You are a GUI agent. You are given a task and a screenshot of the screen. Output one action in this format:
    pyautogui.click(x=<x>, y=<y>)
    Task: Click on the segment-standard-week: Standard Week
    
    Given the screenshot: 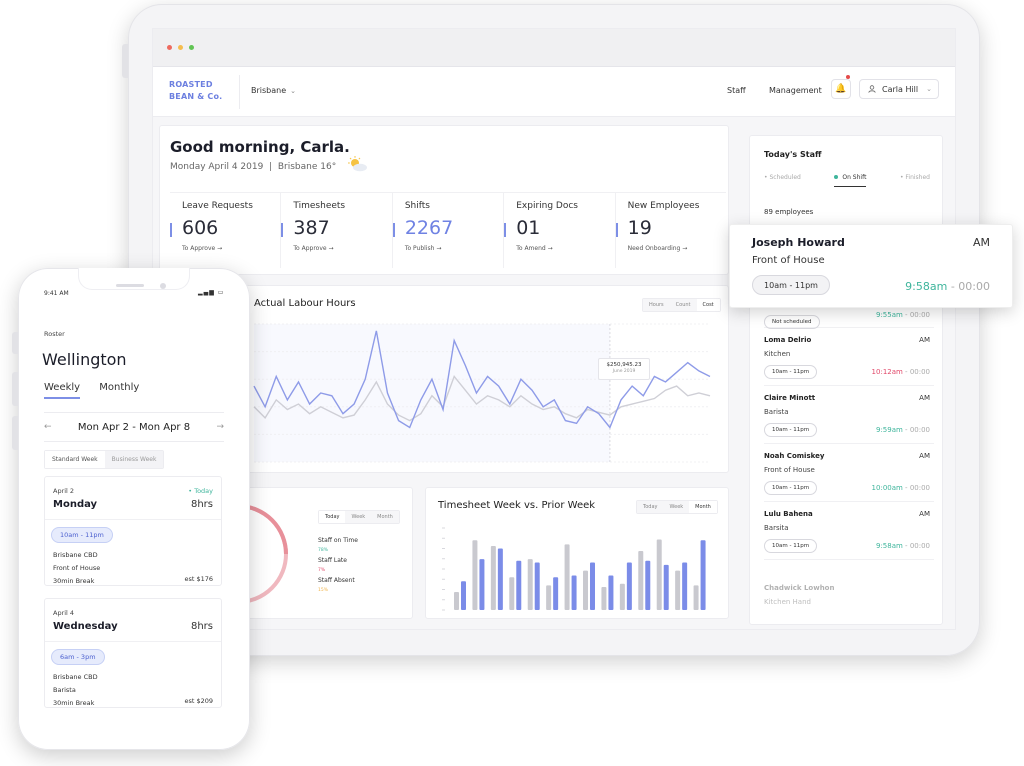 What is the action you would take?
    pyautogui.click(x=75, y=459)
    